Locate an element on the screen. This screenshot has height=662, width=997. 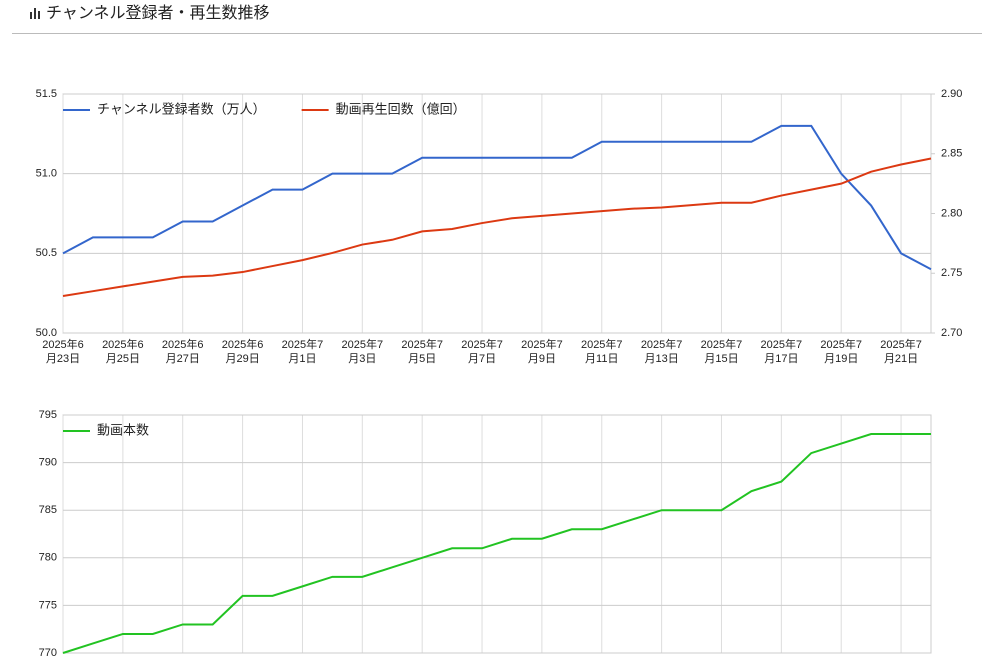
y-tick-label: 790 is located at coordinates (48, 463).